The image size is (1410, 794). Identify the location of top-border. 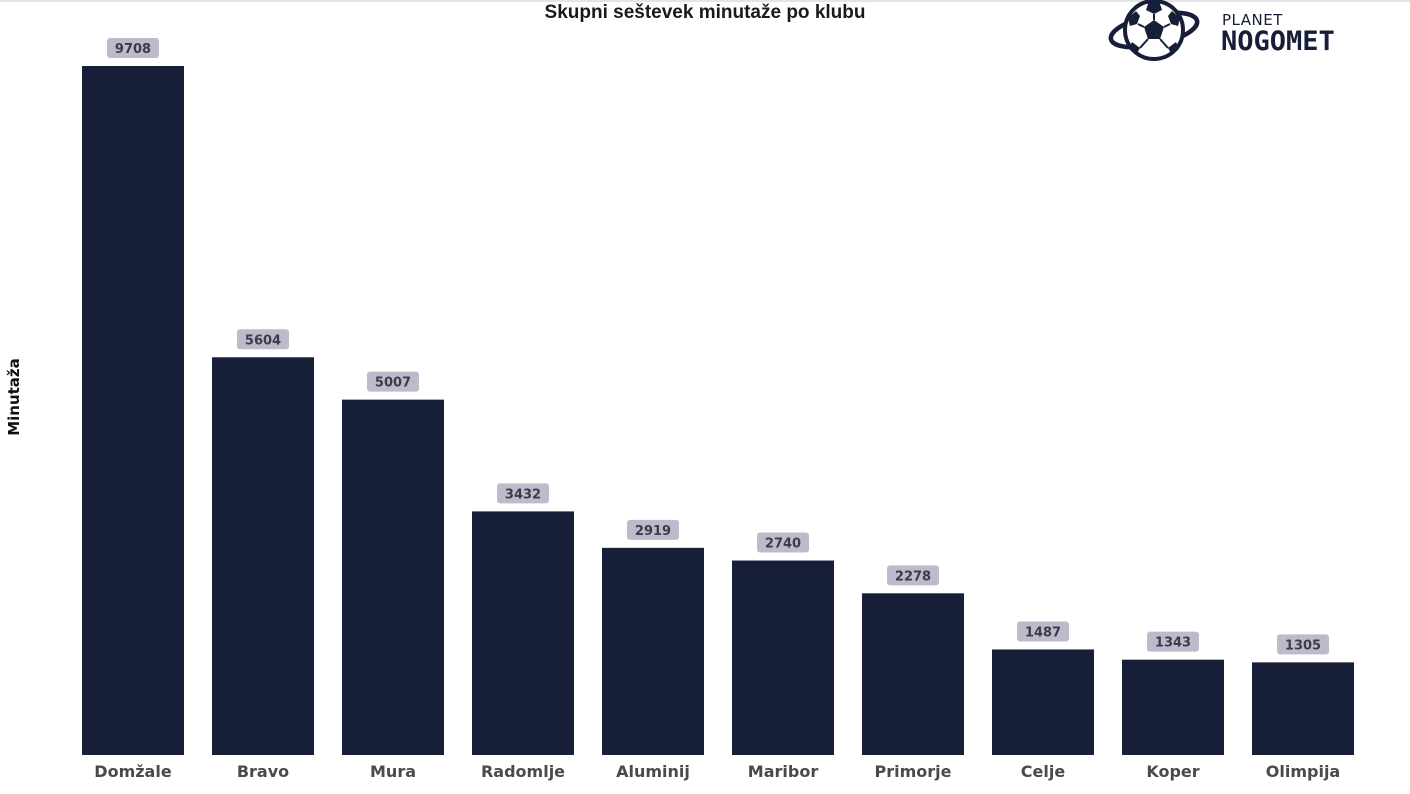
(705, 1).